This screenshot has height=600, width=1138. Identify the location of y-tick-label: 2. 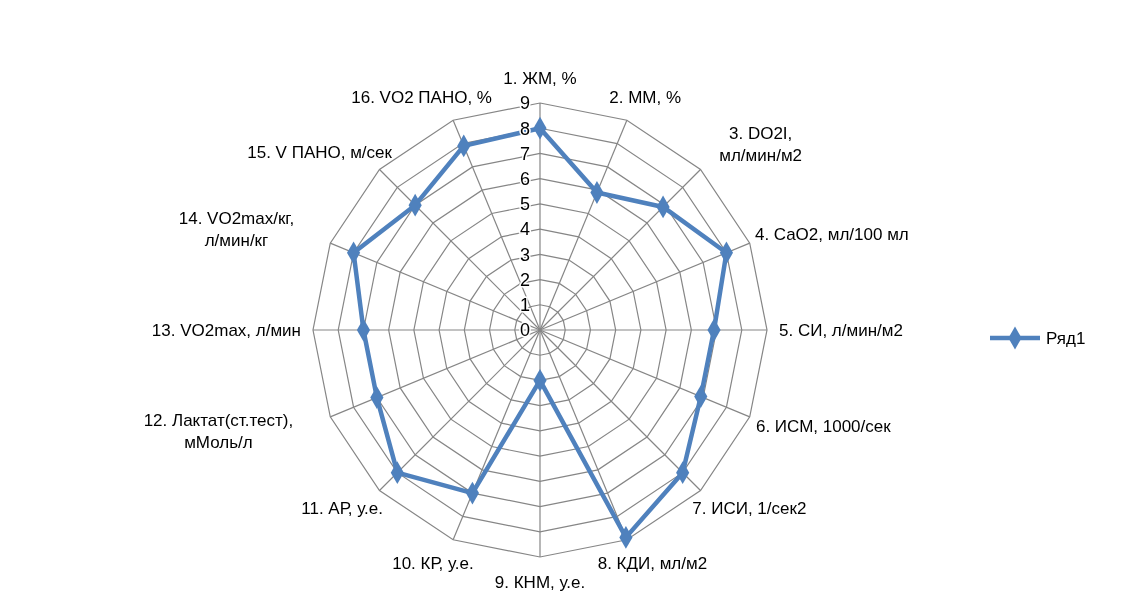
(524, 279).